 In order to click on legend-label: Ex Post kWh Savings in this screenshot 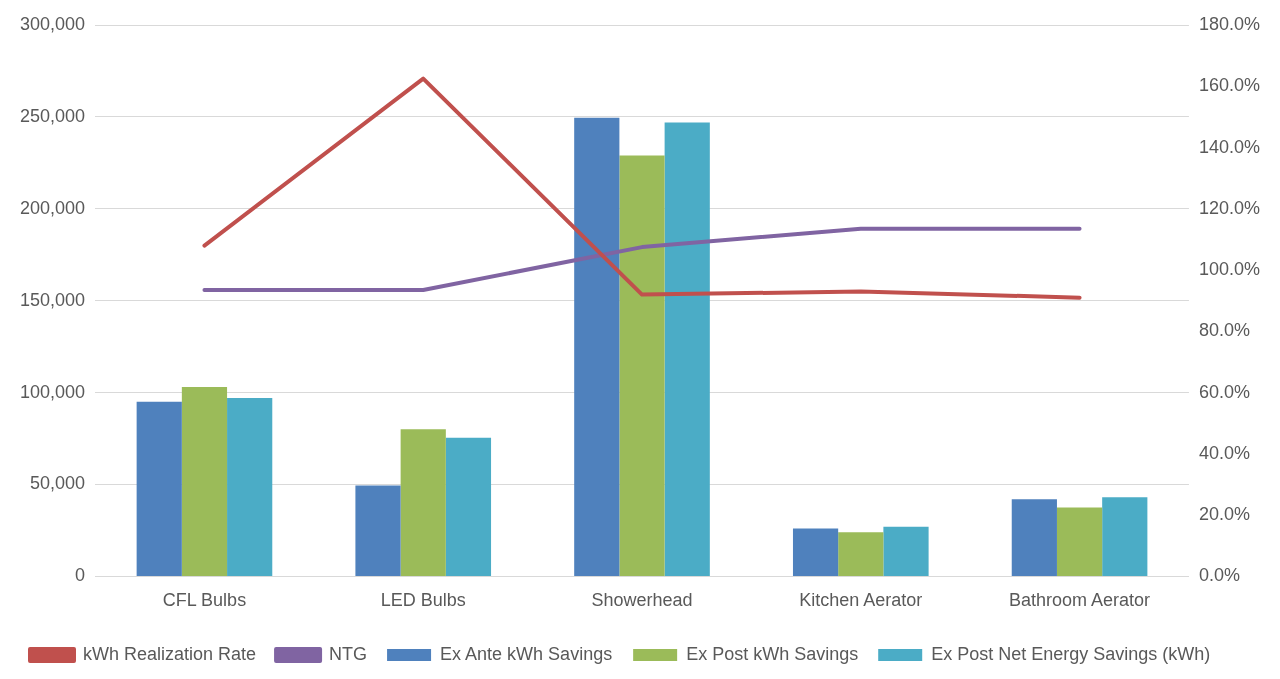, I will do `click(772, 653)`.